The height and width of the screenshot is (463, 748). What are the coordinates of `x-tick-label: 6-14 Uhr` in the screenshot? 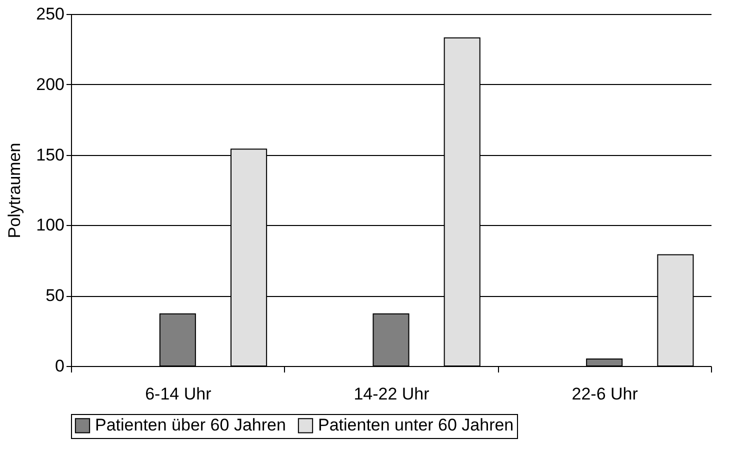 It's located at (178, 394).